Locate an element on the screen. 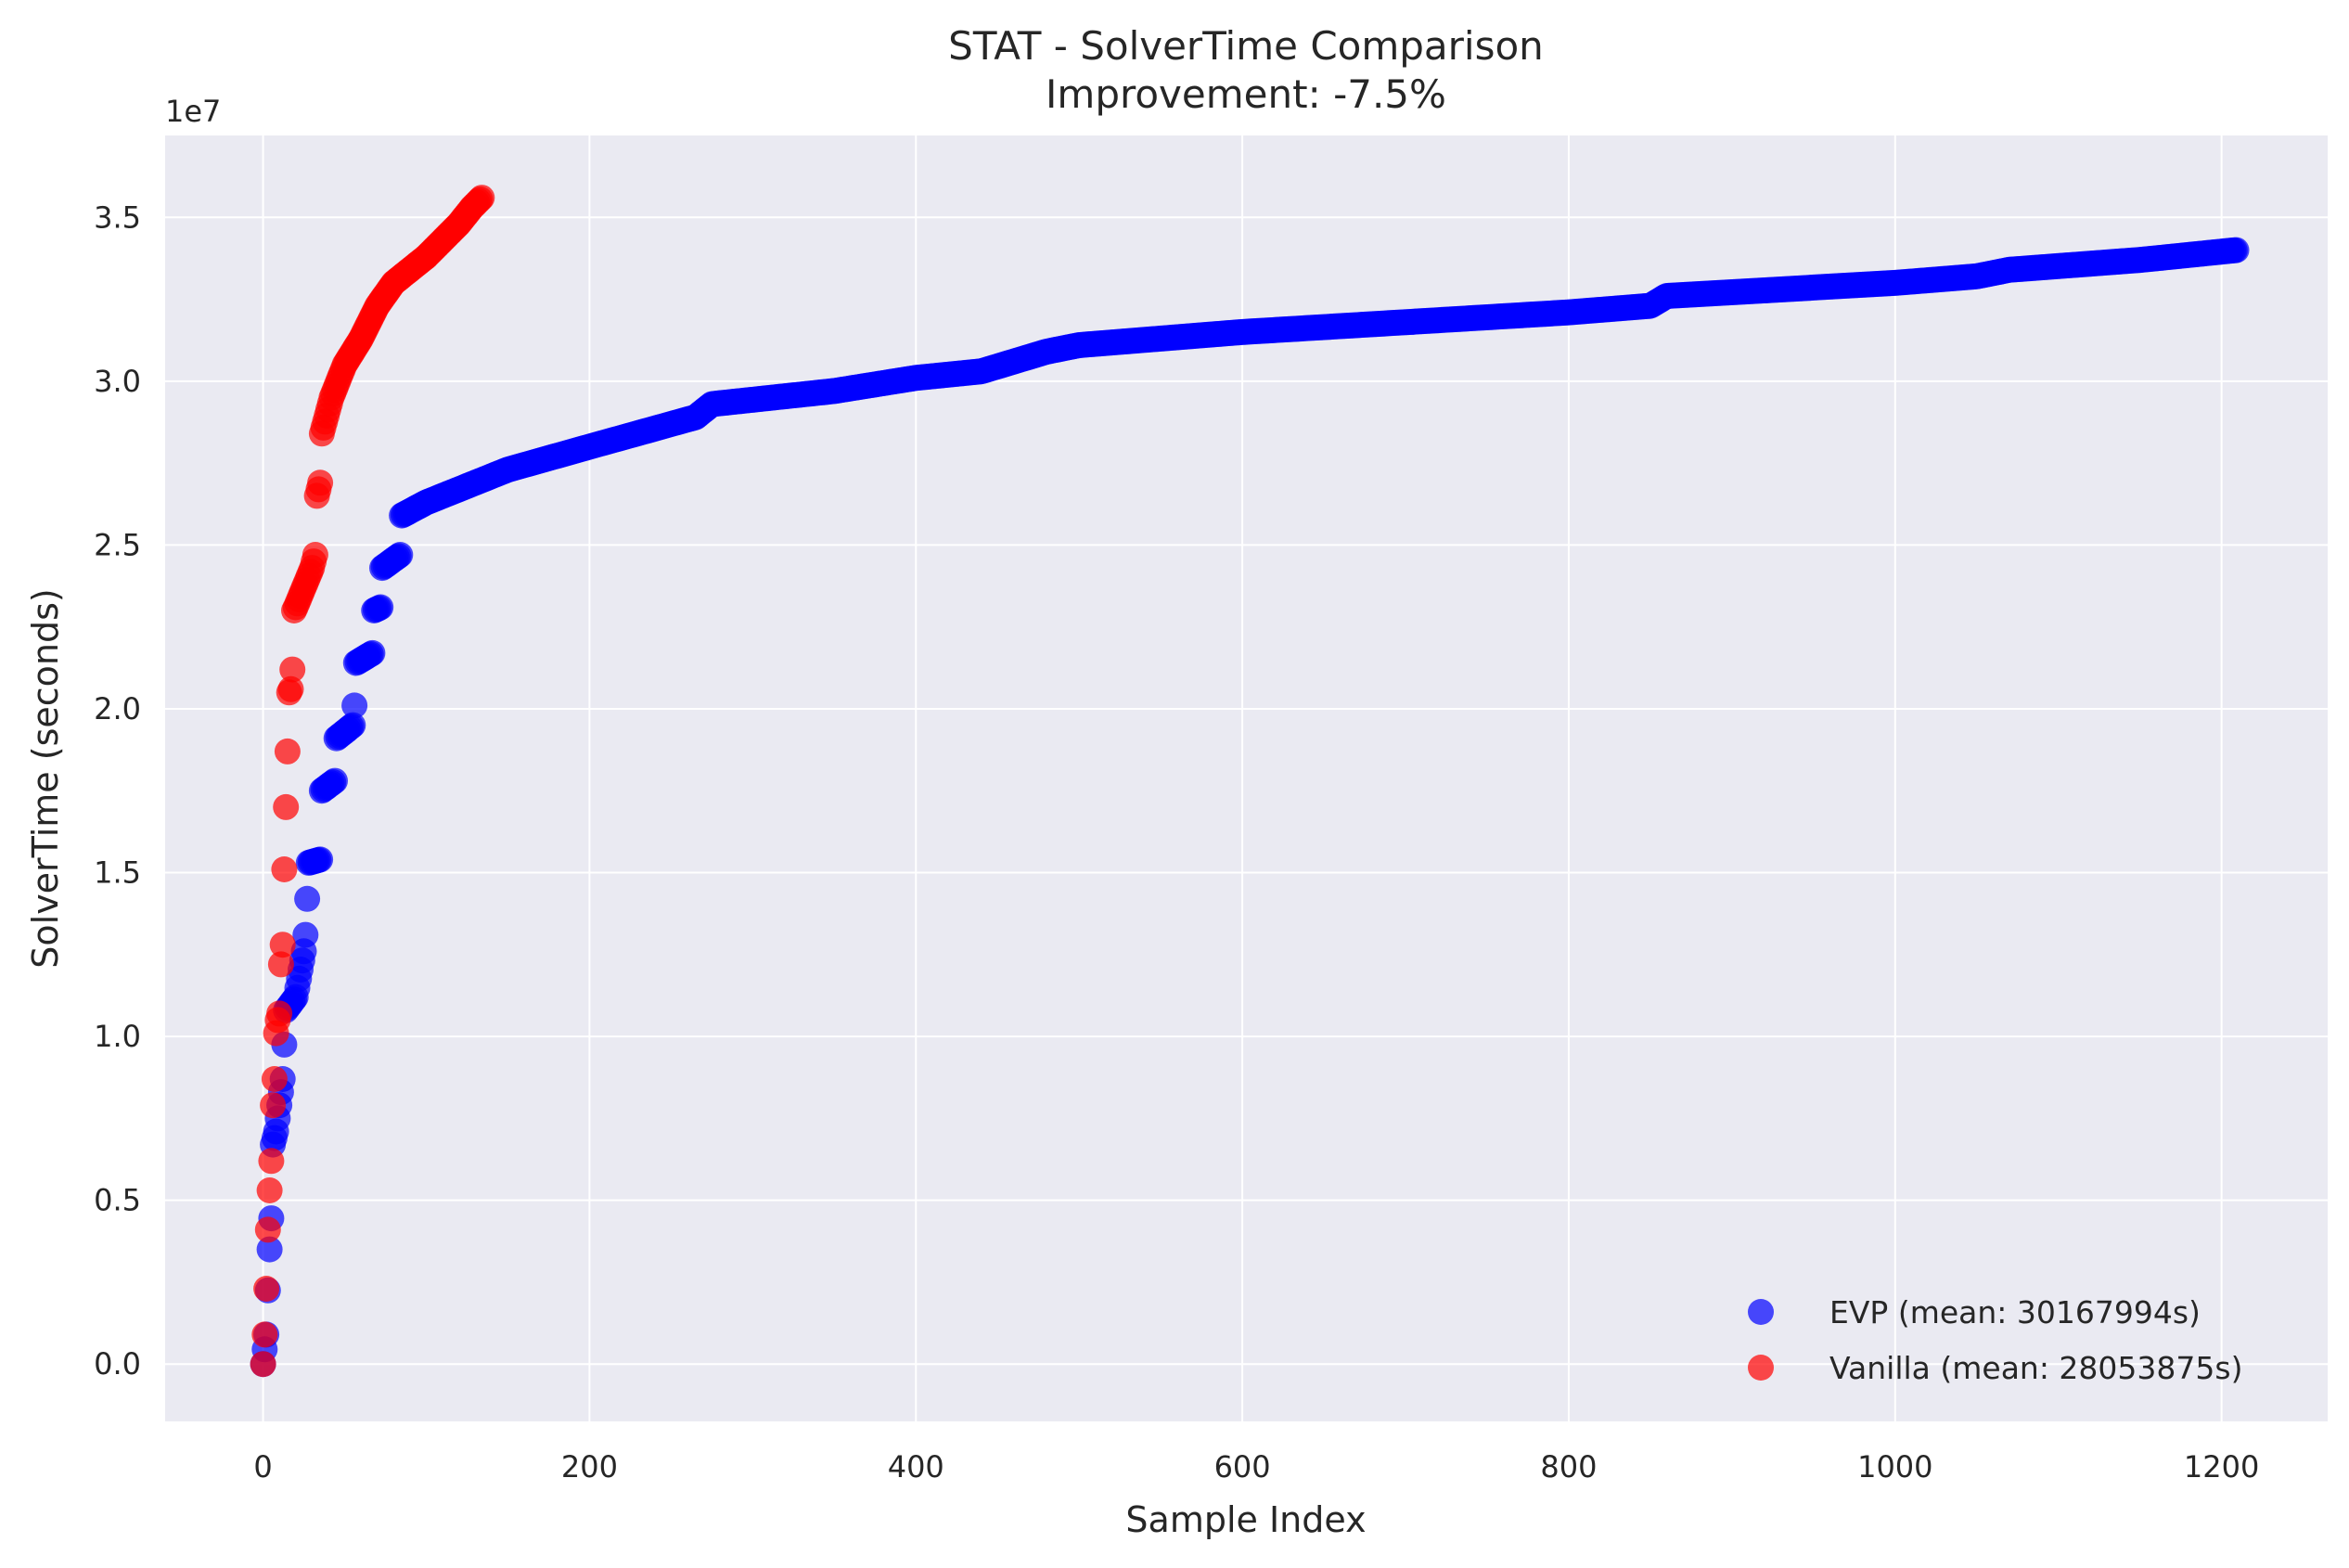  x-tick-label: 400 is located at coordinates (916, 1466).